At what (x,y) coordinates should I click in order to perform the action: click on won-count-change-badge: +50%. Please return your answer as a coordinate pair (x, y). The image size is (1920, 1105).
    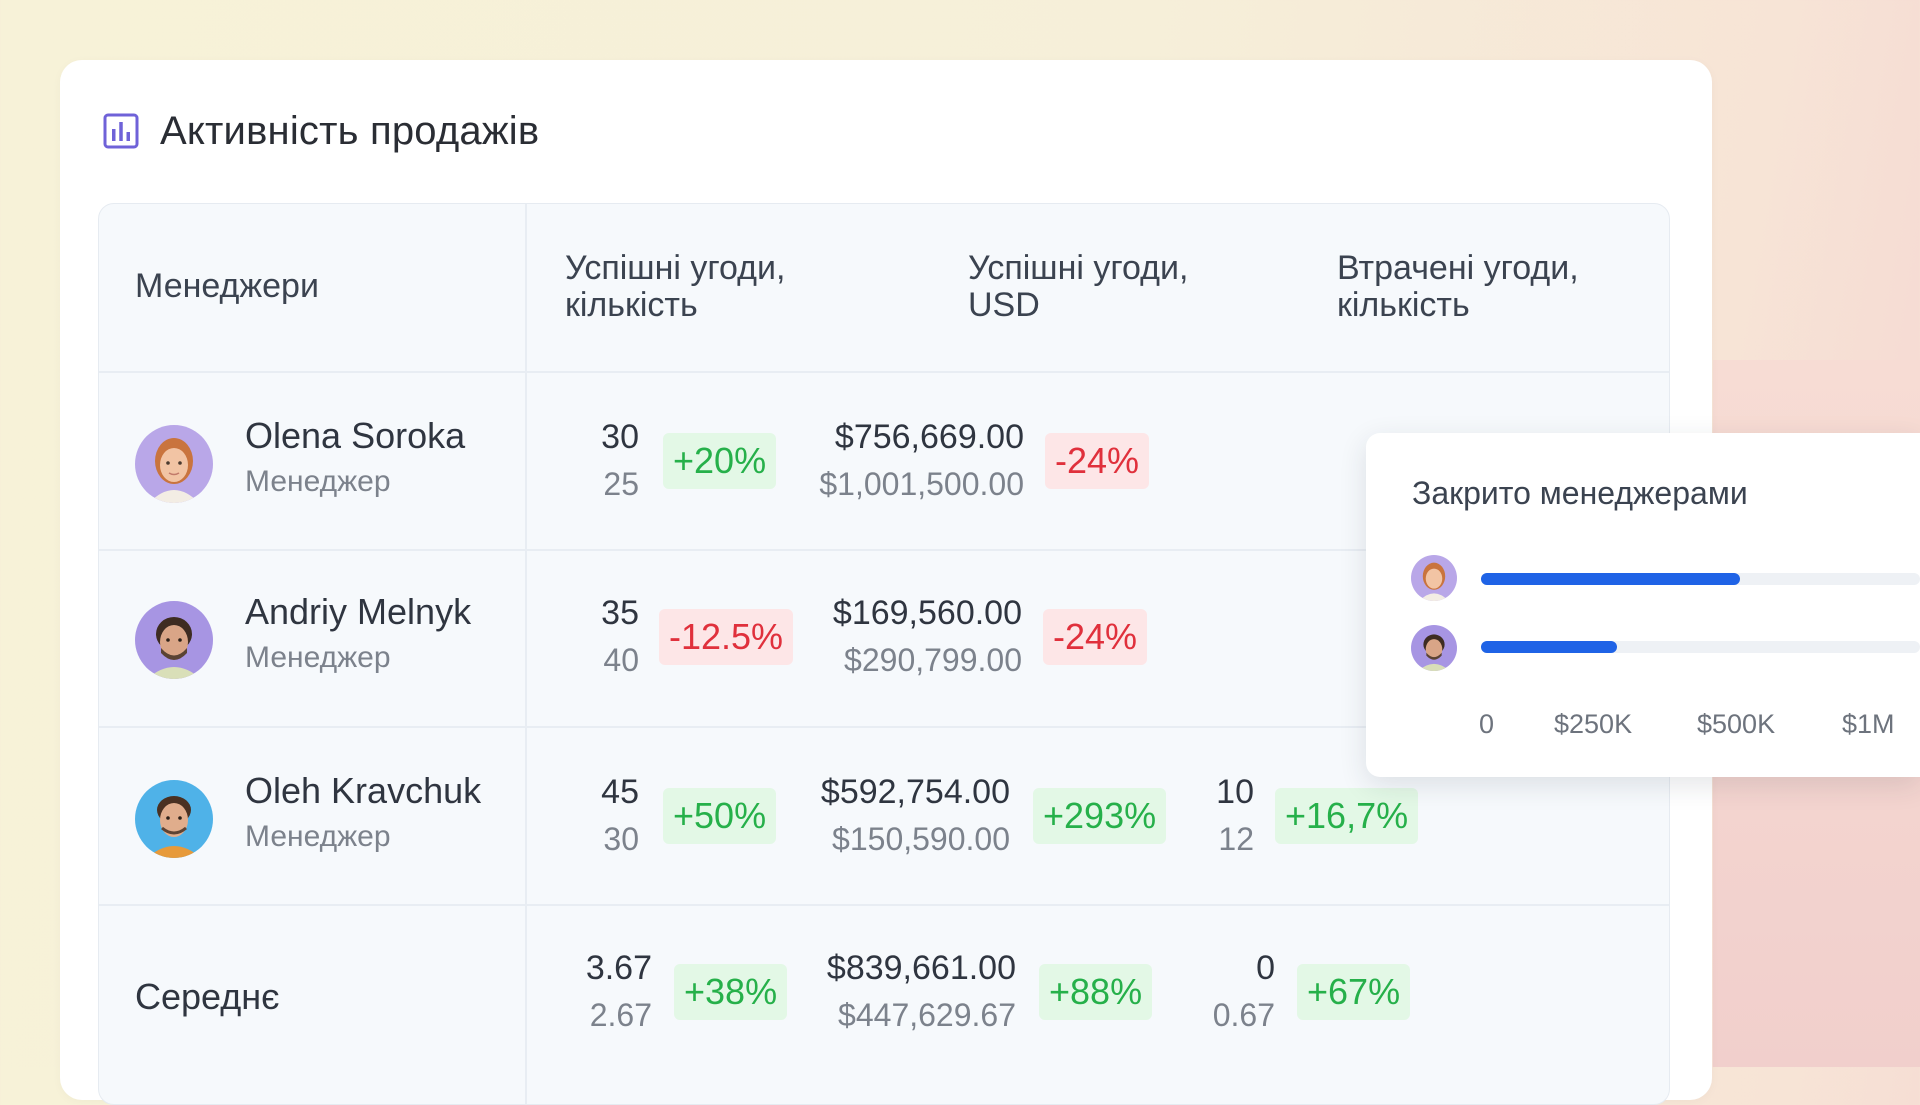
    Looking at the image, I should click on (720, 816).